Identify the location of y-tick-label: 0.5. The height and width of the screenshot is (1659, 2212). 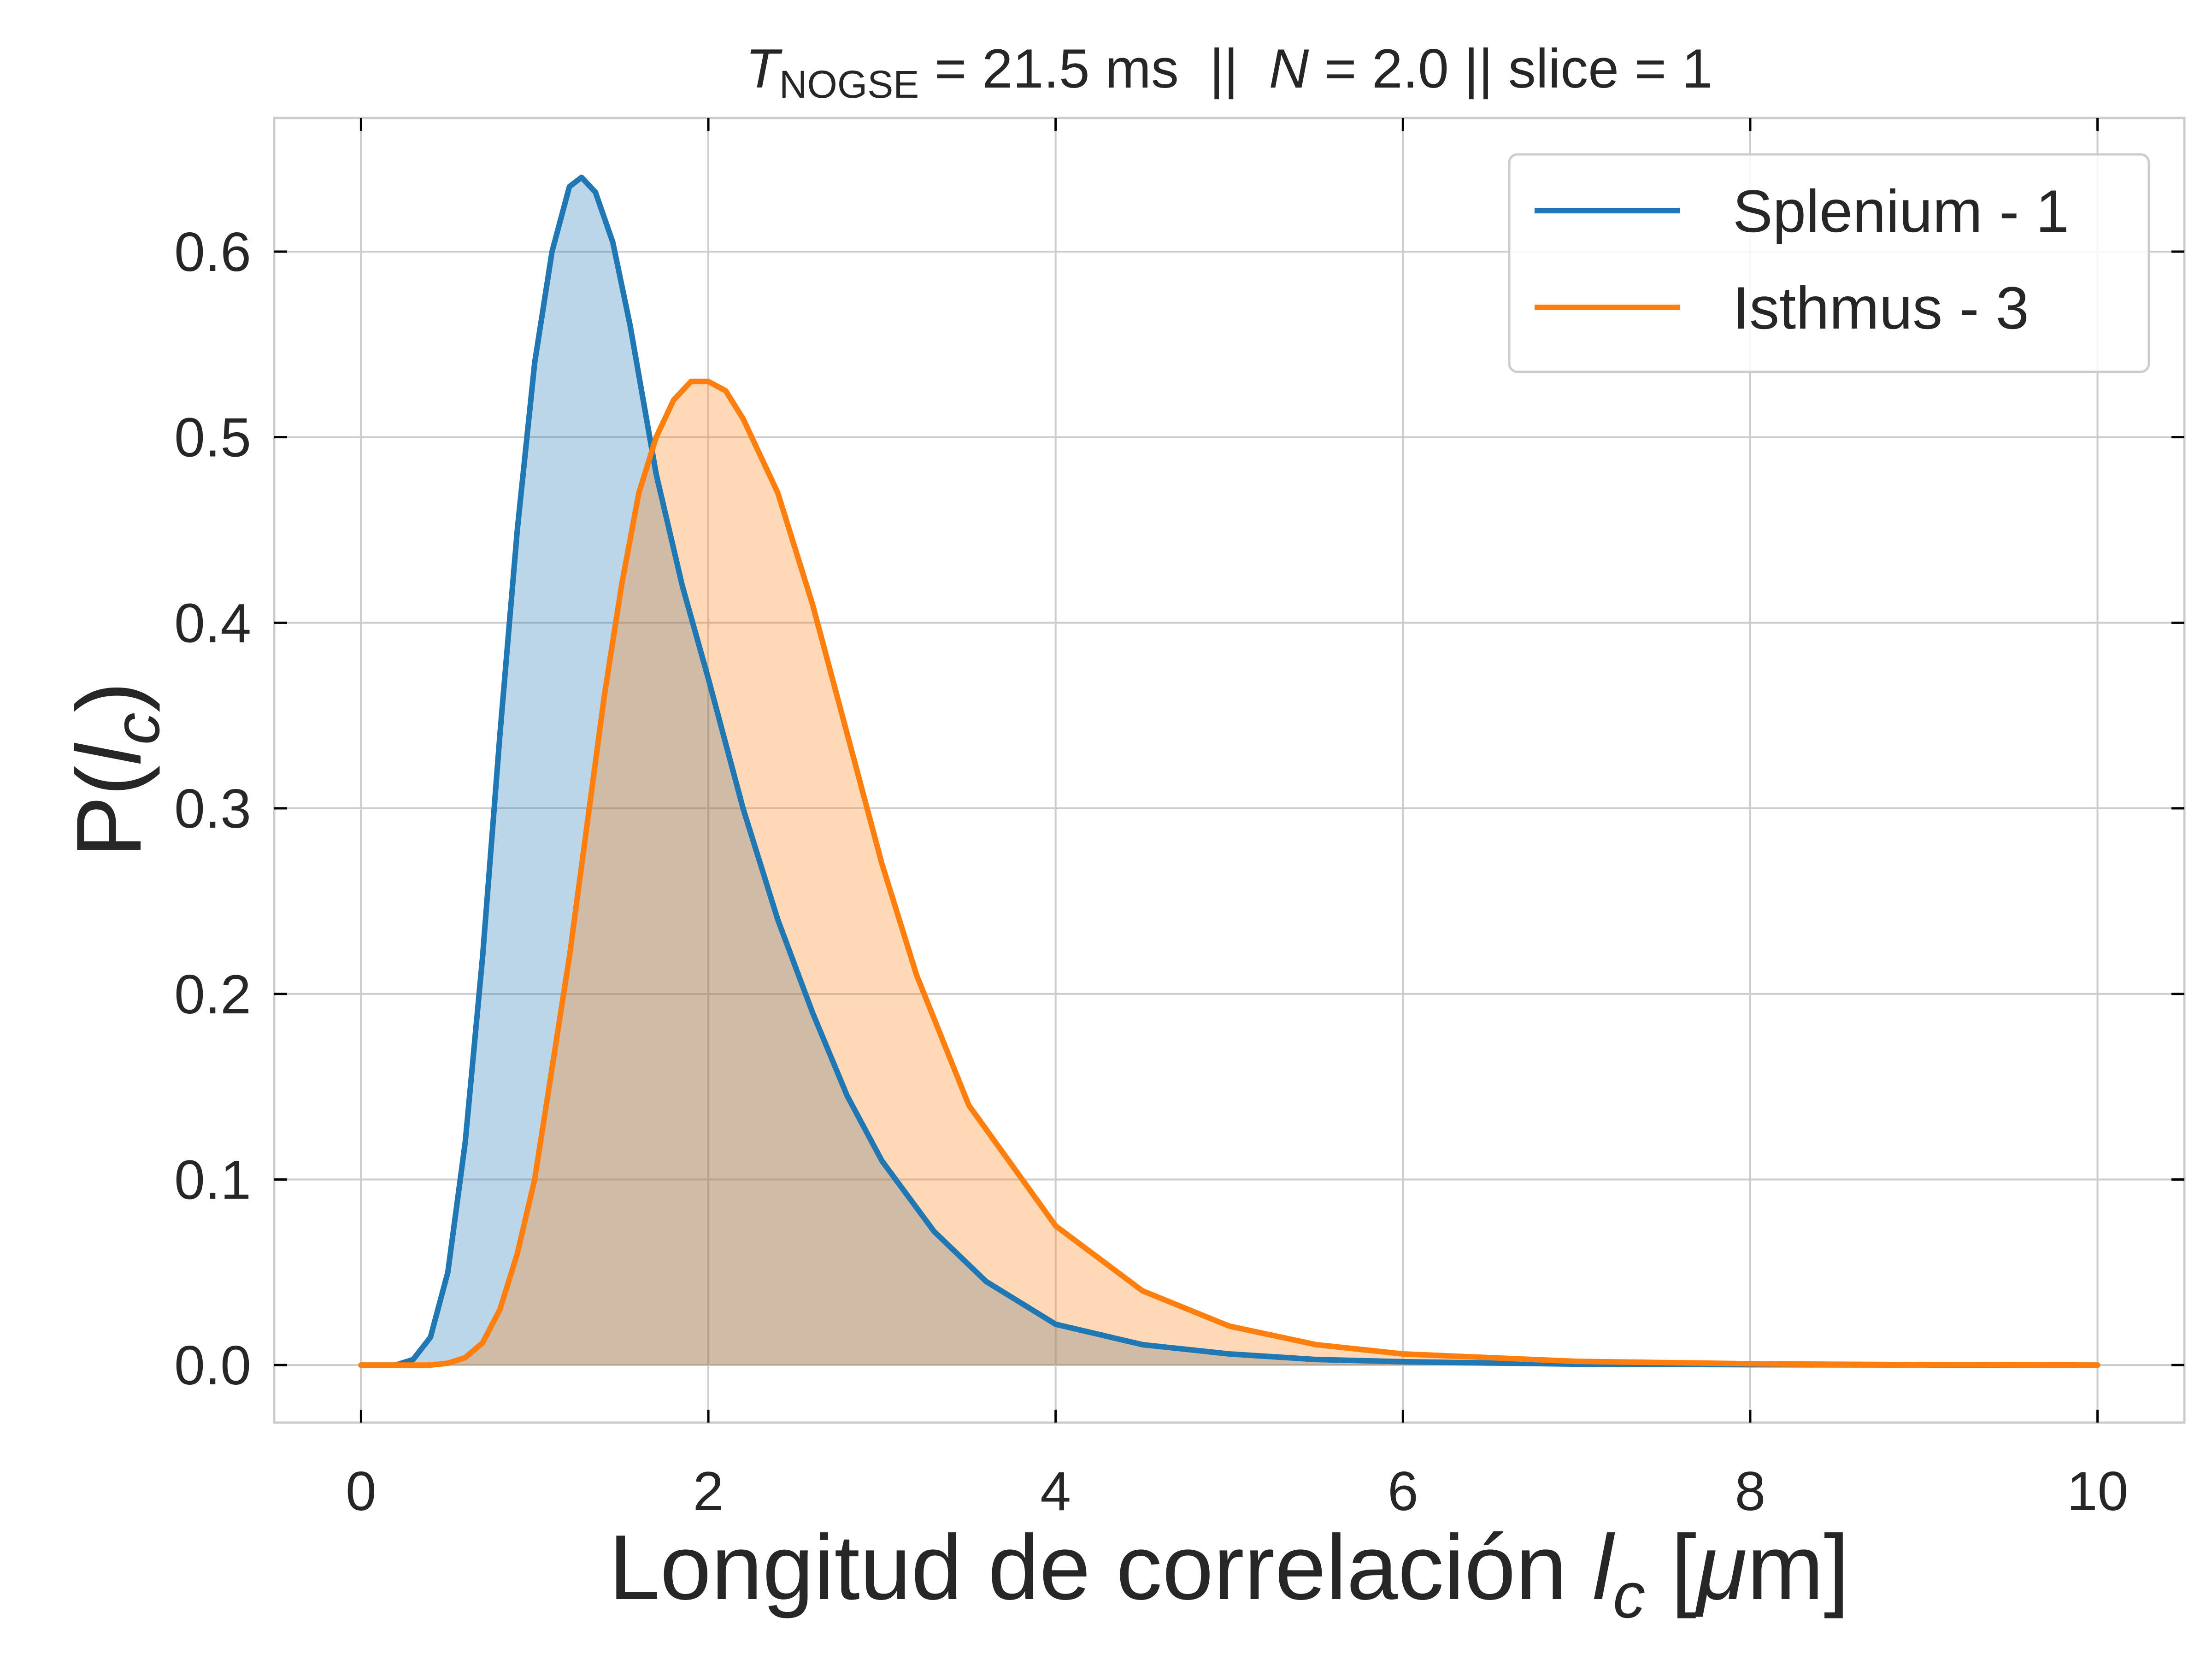
(212, 438).